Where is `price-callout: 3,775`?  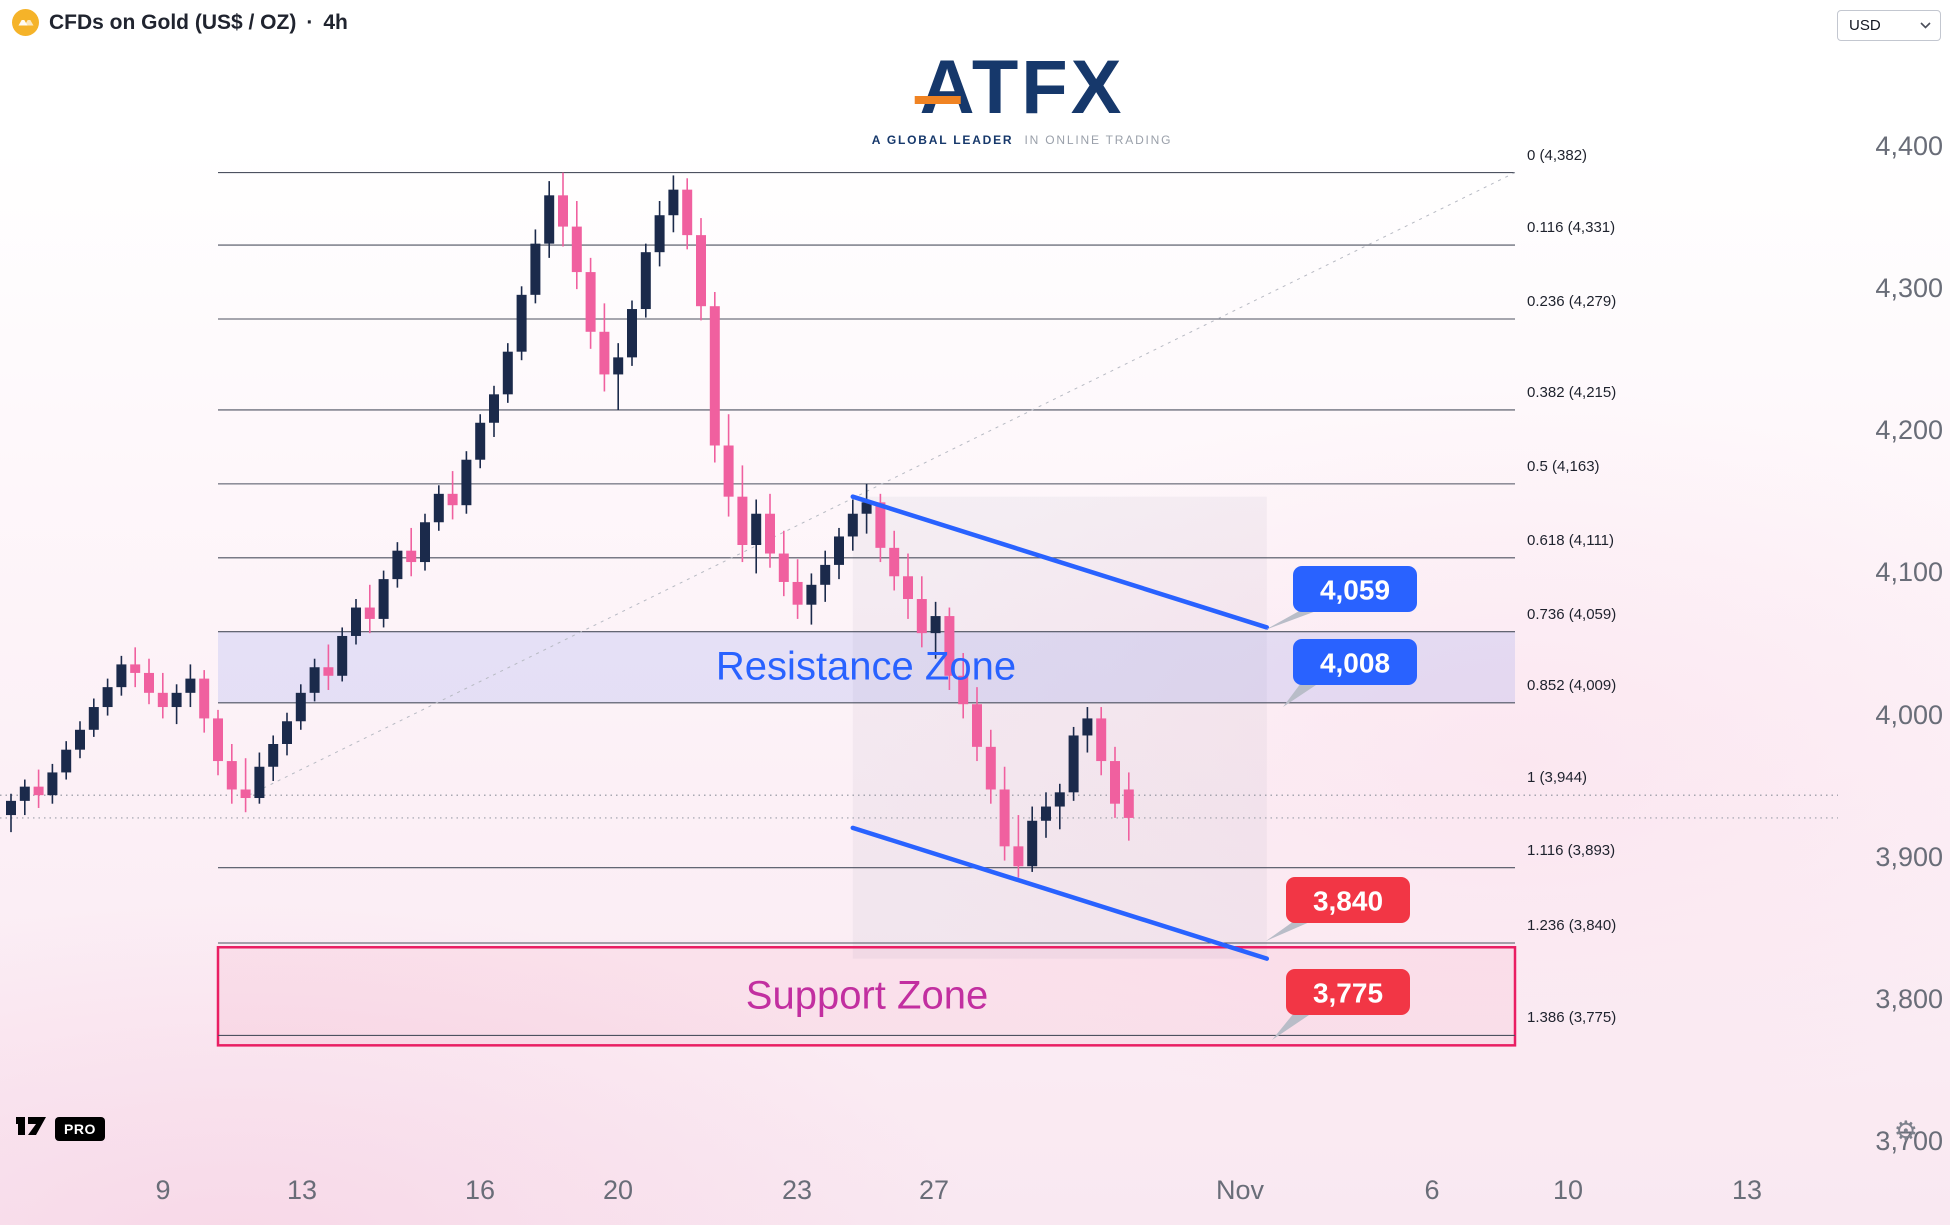
price-callout: 3,775 is located at coordinates (1341, 1004).